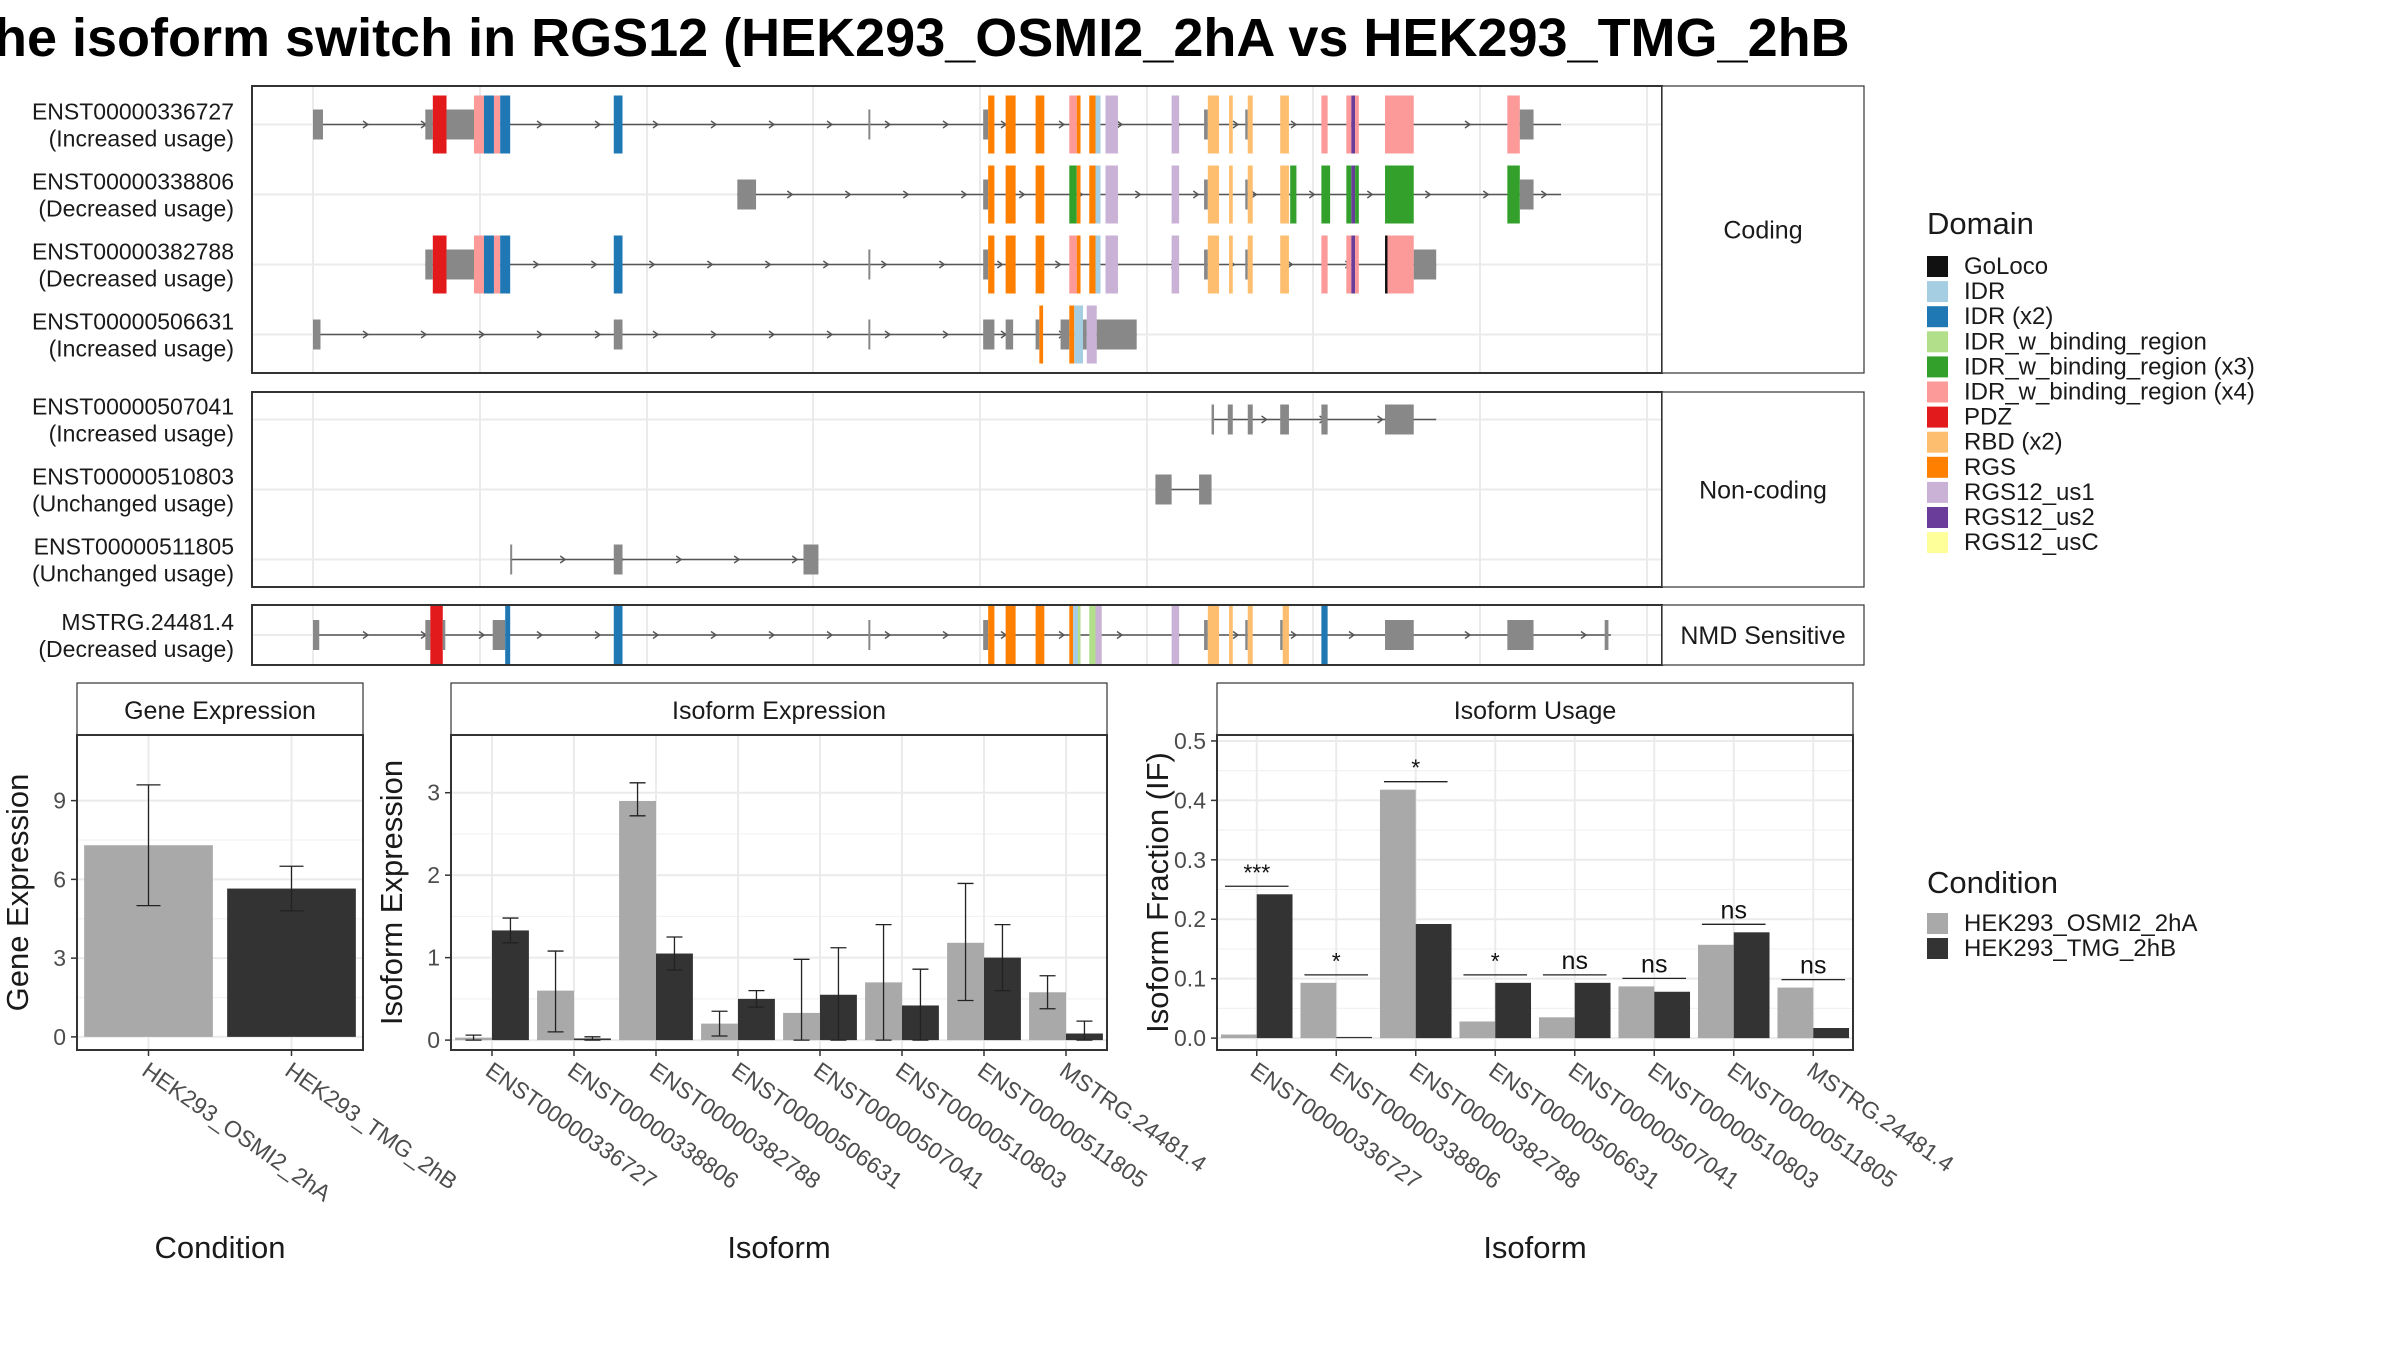 This screenshot has height=1350, width=2400. What do you see at coordinates (1990, 467) in the screenshot?
I see `domain-legend-label: RGS` at bounding box center [1990, 467].